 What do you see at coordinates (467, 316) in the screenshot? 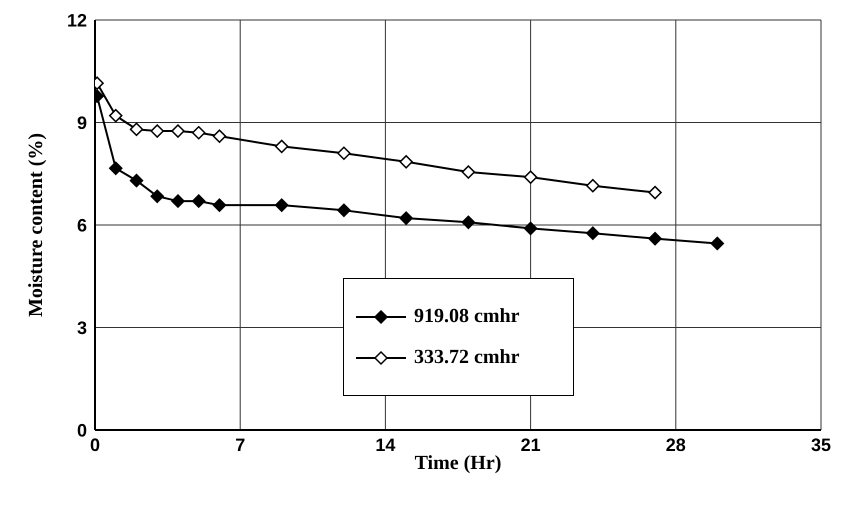
I see `legend-label: 919.08 cmhr` at bounding box center [467, 316].